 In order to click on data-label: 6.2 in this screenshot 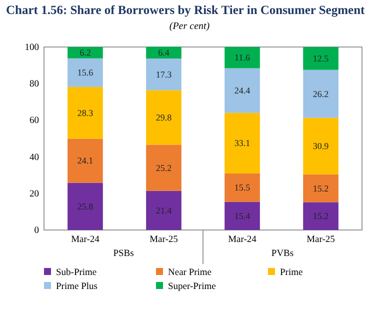, I will do `click(85, 53)`.